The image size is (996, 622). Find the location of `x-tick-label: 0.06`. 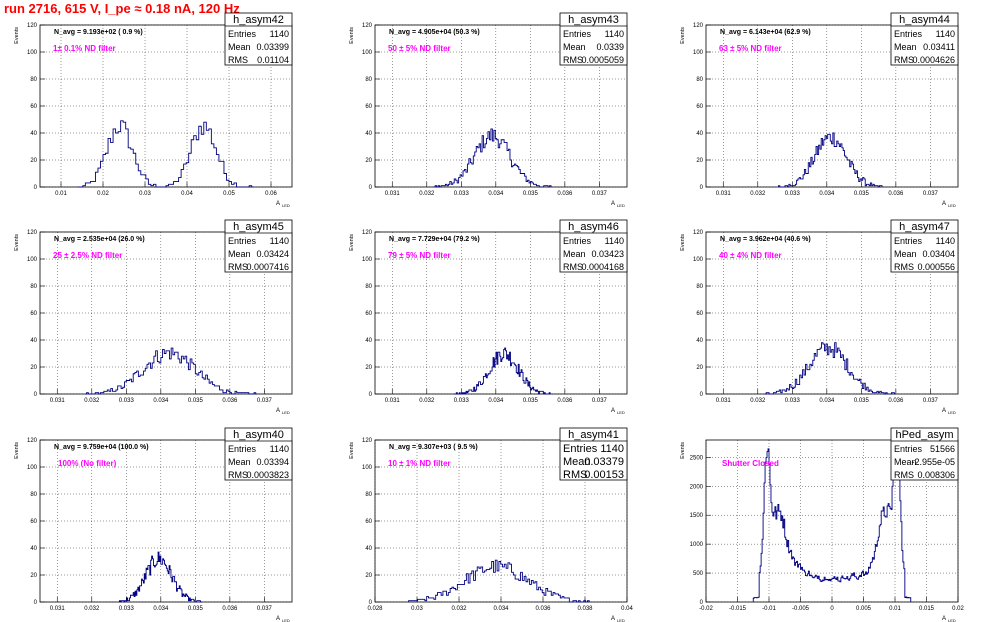

x-tick-label: 0.06 is located at coordinates (271, 194).